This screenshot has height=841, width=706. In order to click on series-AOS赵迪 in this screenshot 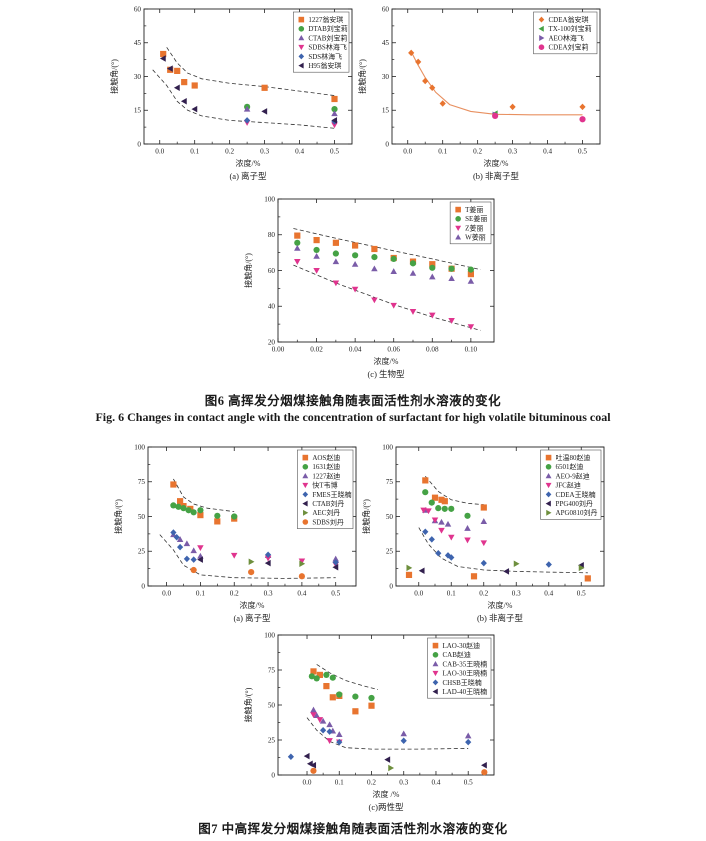, I will do `click(204, 503)`.